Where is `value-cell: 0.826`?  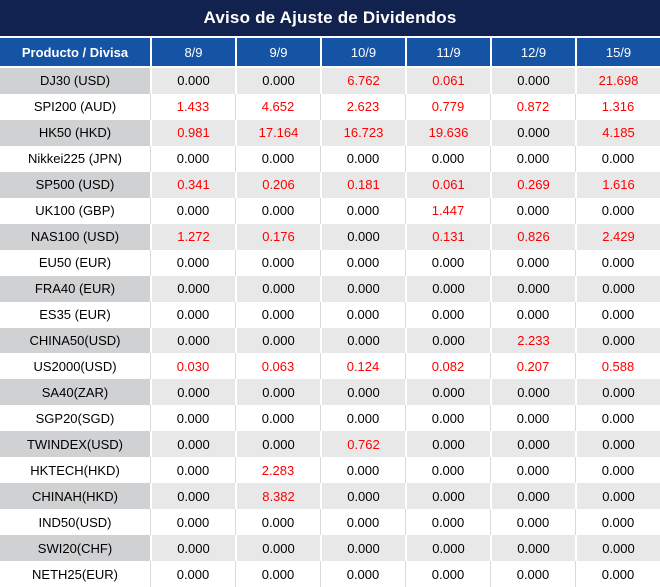 value-cell: 0.826 is located at coordinates (532, 236).